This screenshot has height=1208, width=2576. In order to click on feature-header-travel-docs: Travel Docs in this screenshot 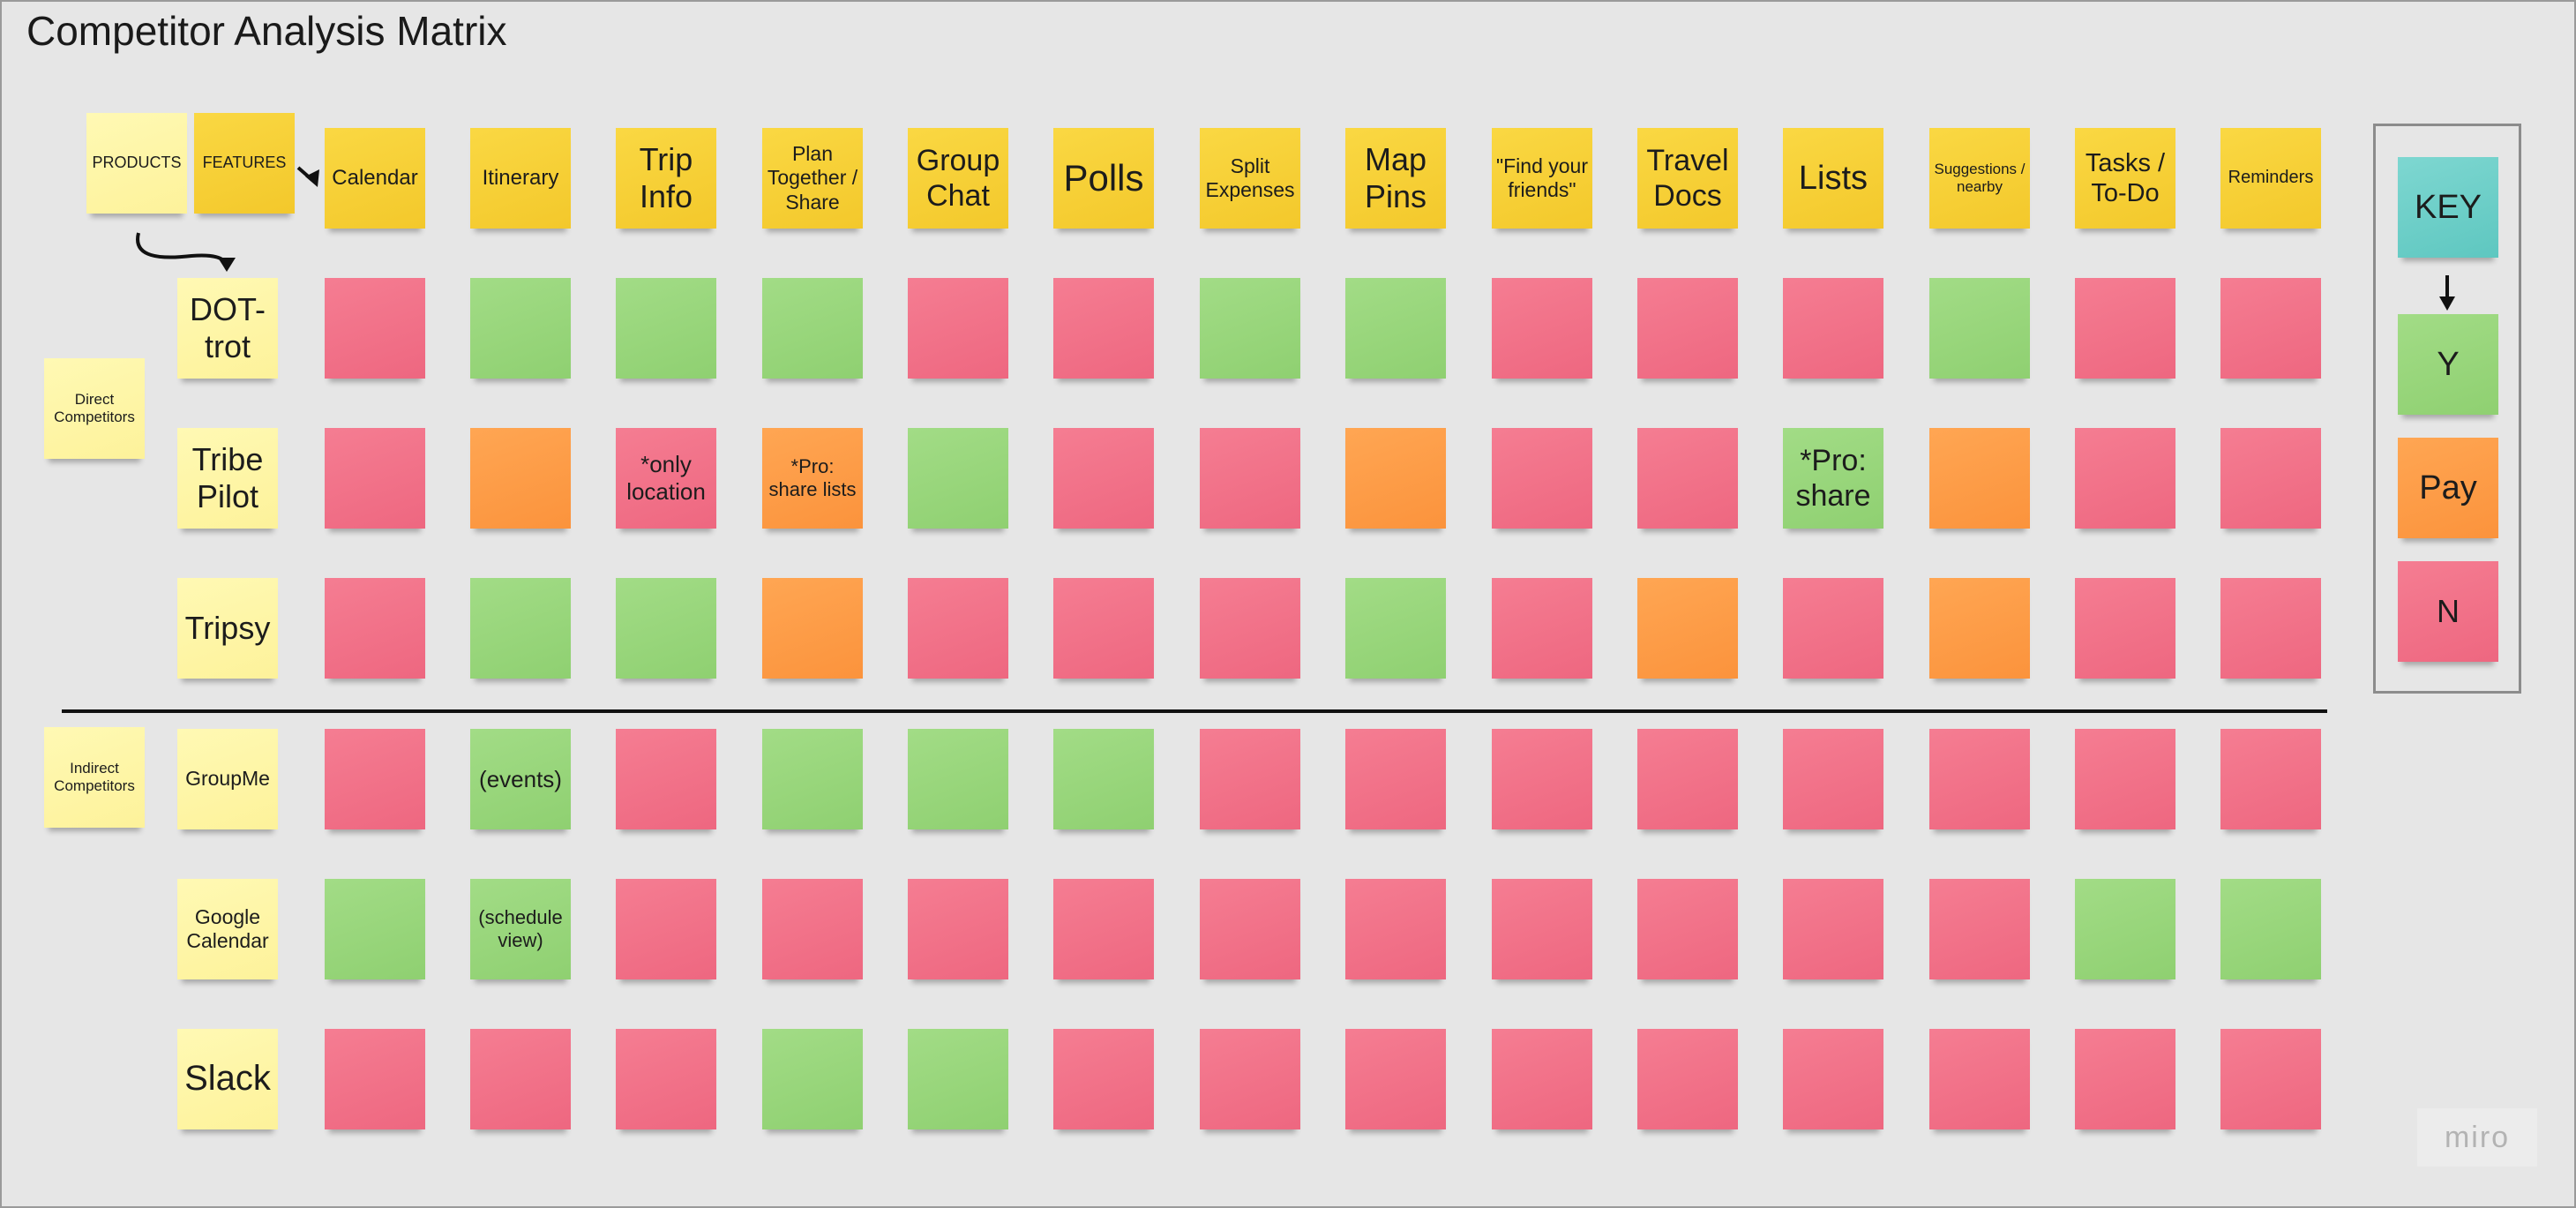, I will do `click(1688, 178)`.